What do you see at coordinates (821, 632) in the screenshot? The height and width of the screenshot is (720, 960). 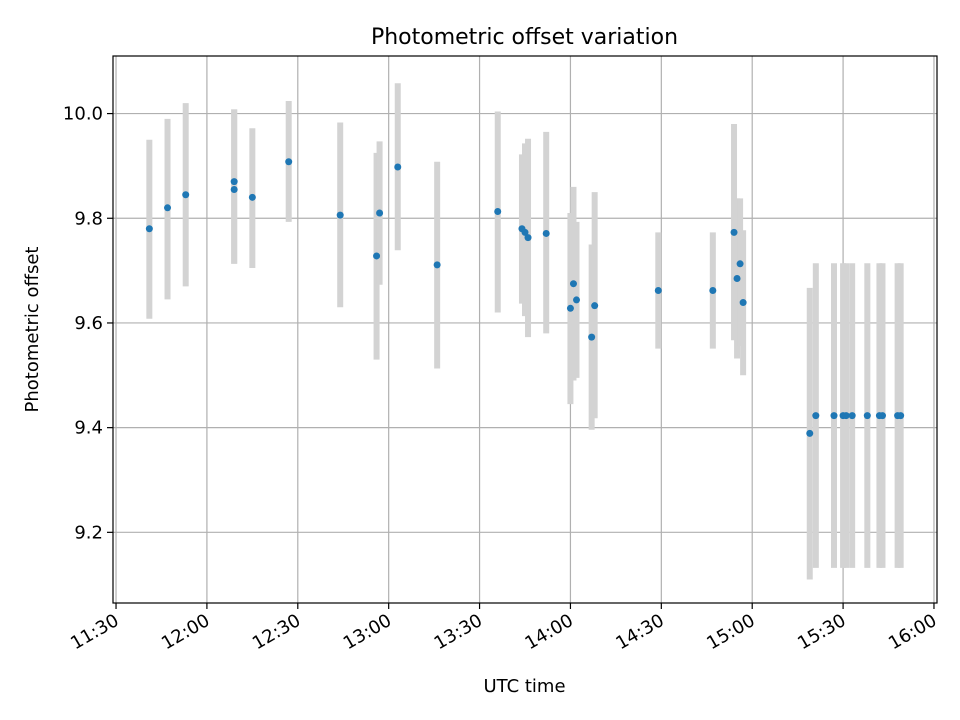 I see `x-tick-label: 15:30` at bounding box center [821, 632].